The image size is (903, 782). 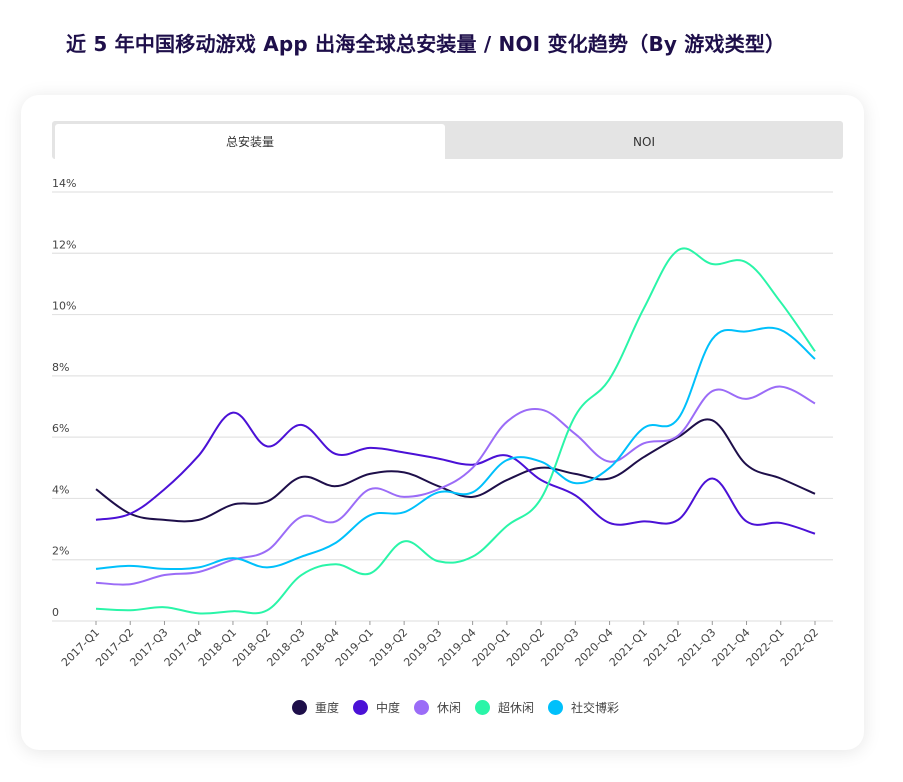 I want to click on y-tick-label: 14%, so click(x=64, y=183).